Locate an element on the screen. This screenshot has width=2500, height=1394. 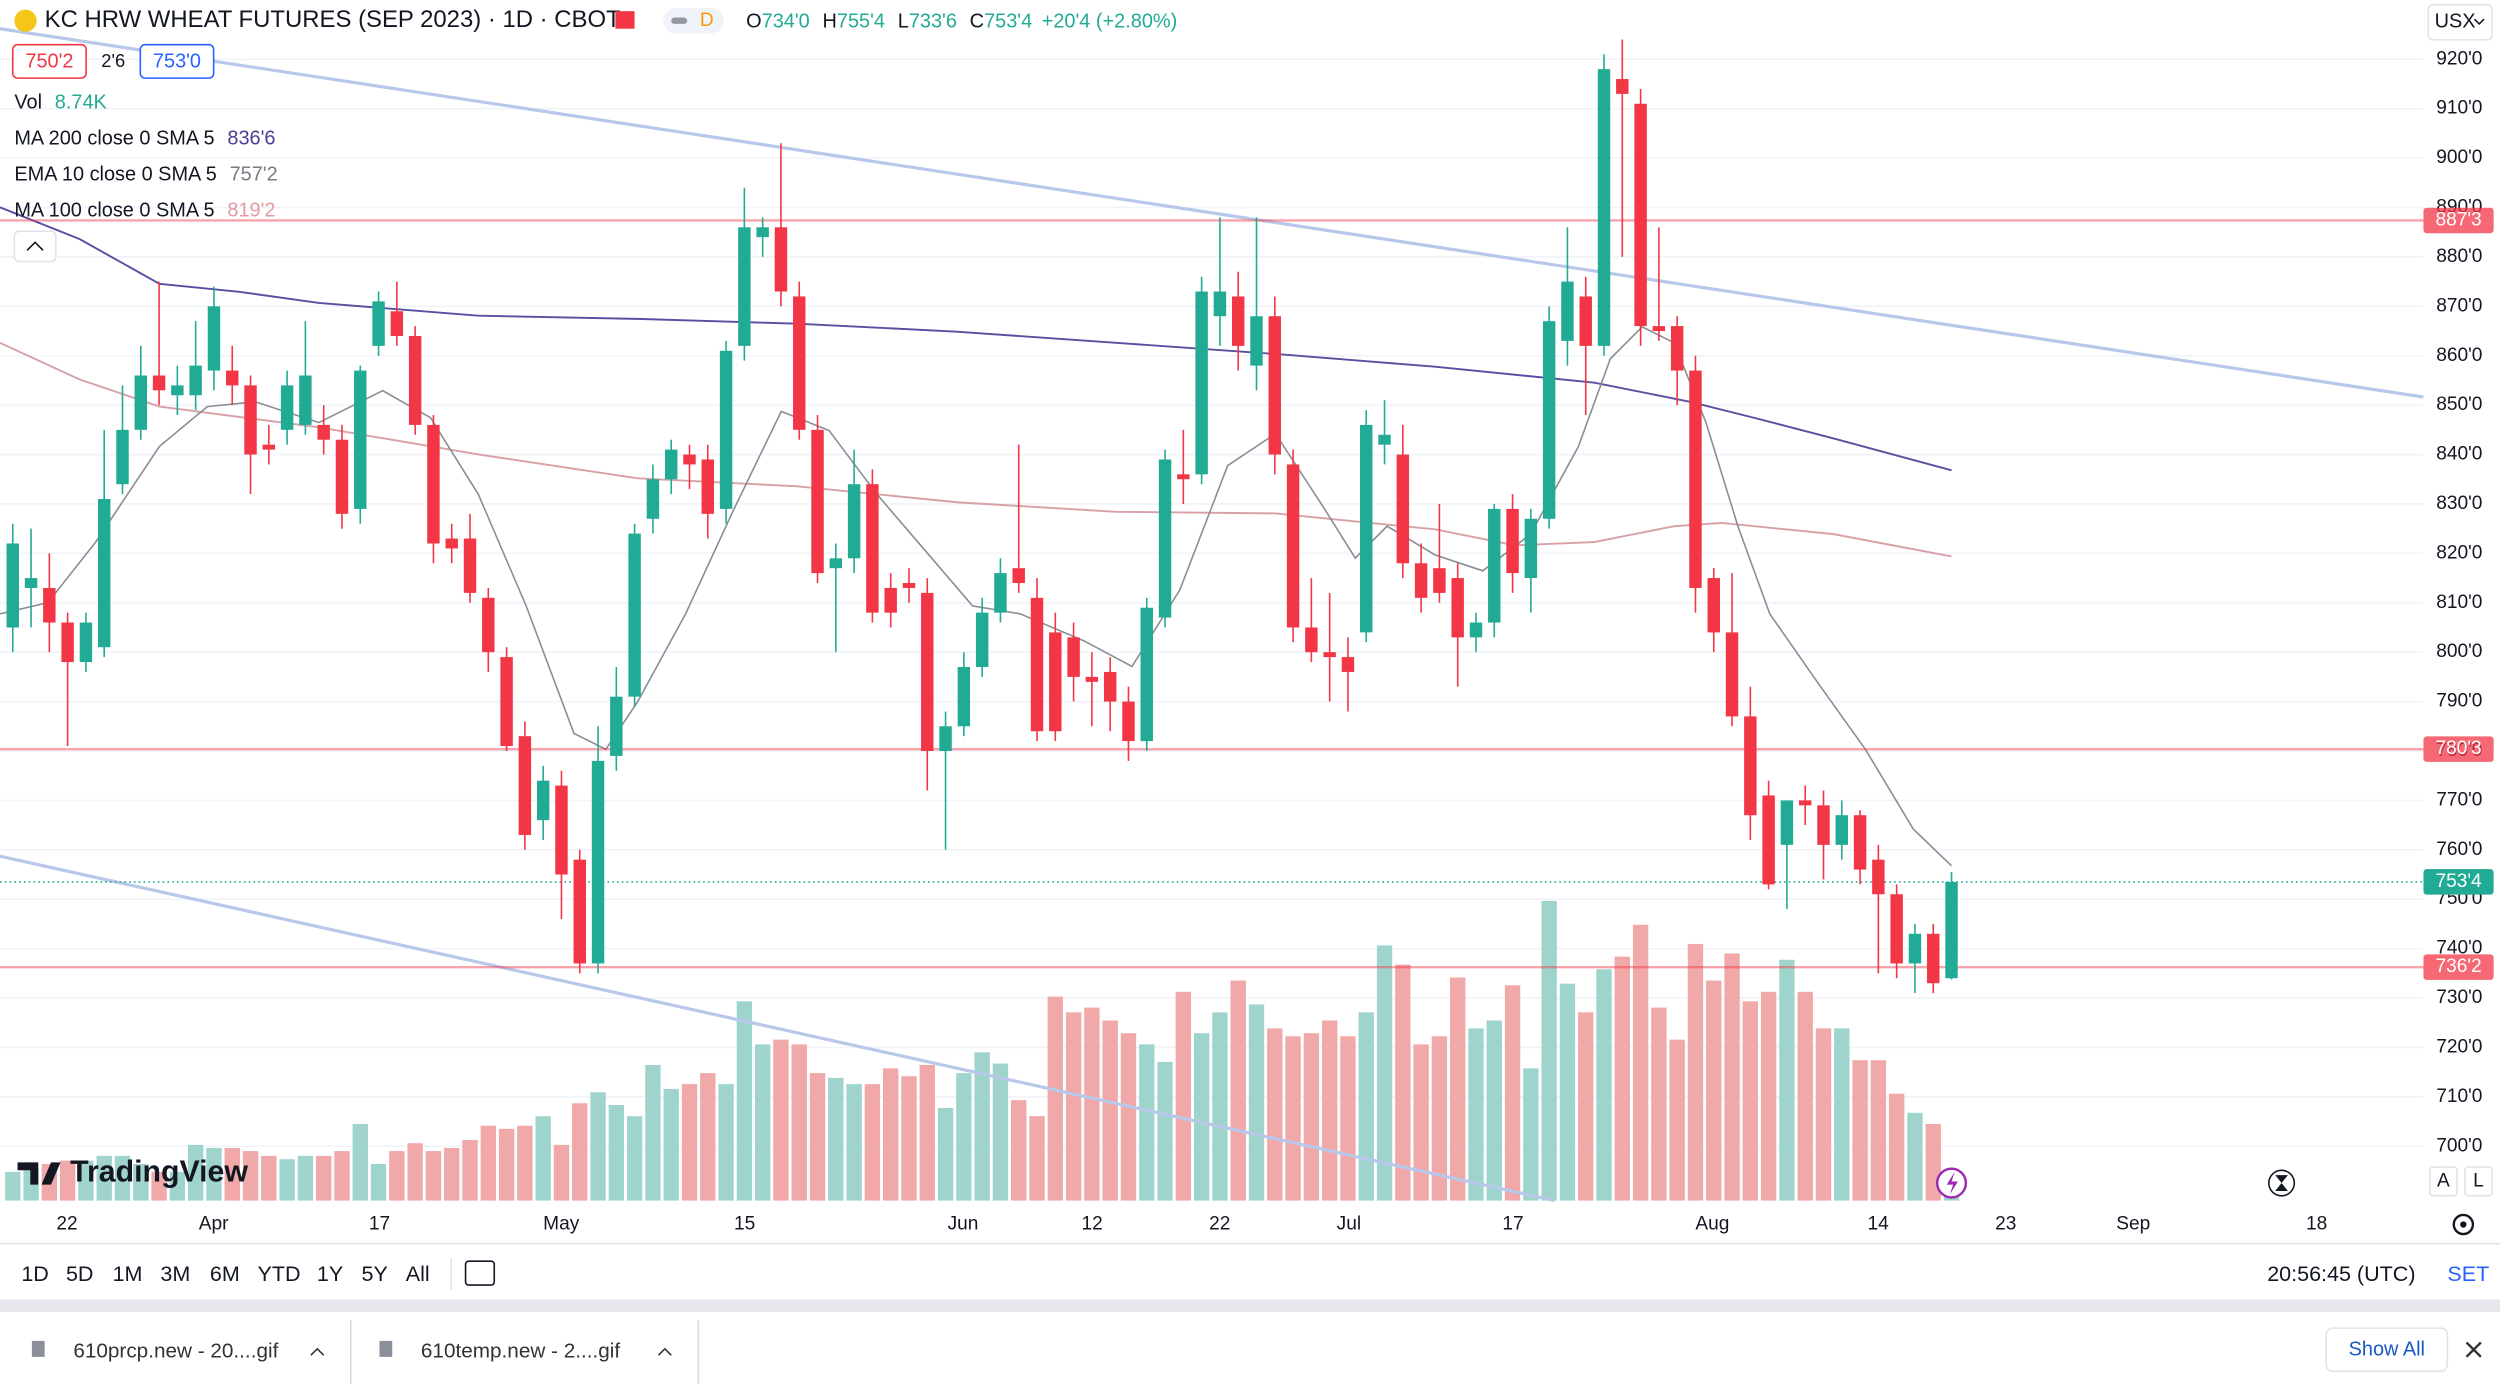
ohlc-readout: O734'0 H755'4 L733'6 C753'4 +20'4 (+2.80%) is located at coordinates (961, 22).